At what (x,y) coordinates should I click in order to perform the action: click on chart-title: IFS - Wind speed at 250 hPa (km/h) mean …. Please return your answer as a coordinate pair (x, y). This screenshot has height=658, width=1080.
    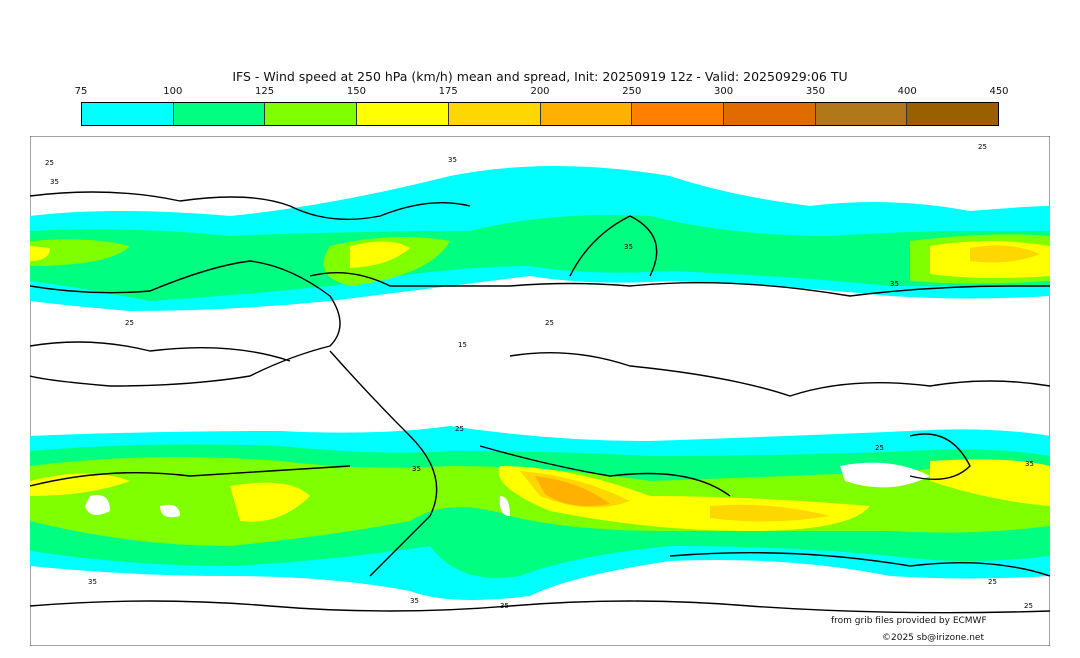
    Looking at the image, I should click on (540, 76).